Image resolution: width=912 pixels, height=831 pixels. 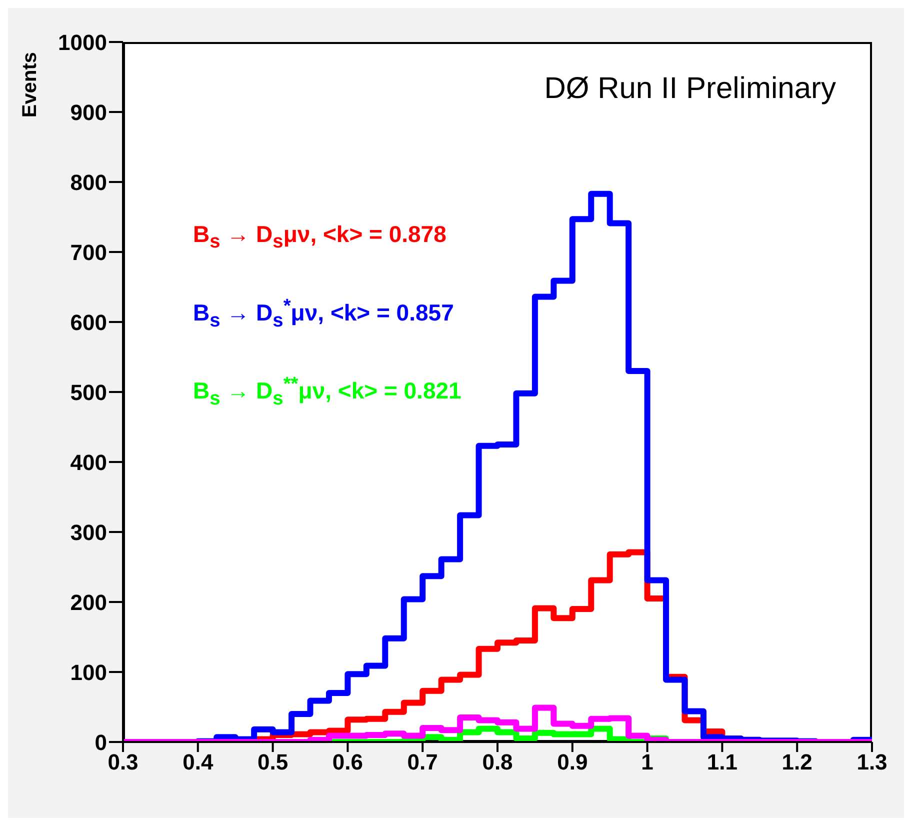 What do you see at coordinates (690, 88) in the screenshot?
I see `text: DØ Run II Preliminary` at bounding box center [690, 88].